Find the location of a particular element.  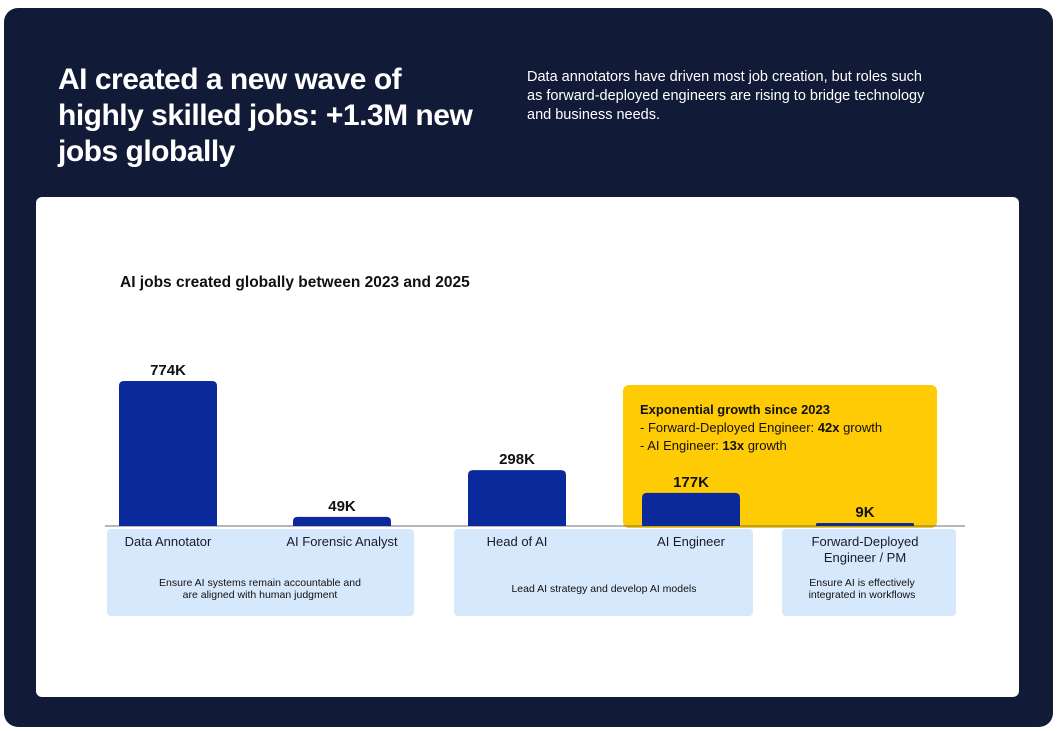

growth-line-ai-engineer-prefix: - AI Engineer: is located at coordinates (681, 445).